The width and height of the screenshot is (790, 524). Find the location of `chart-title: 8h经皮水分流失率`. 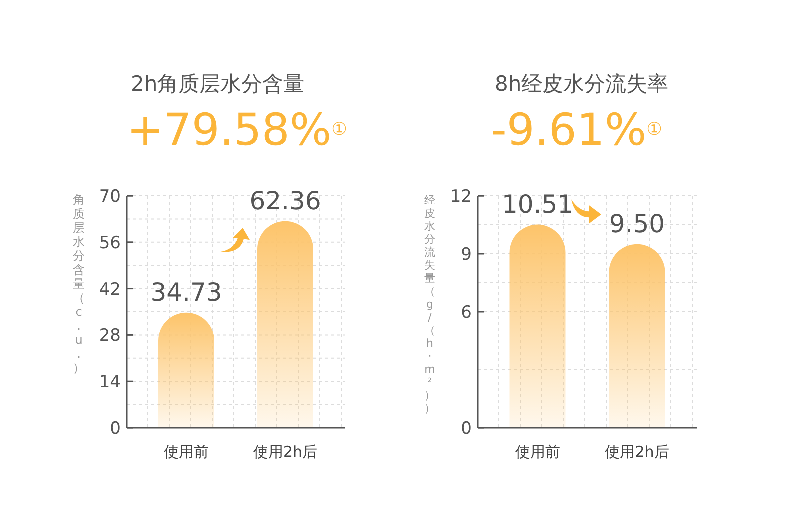

chart-title: 8h经皮水分流失率 is located at coordinates (582, 84).